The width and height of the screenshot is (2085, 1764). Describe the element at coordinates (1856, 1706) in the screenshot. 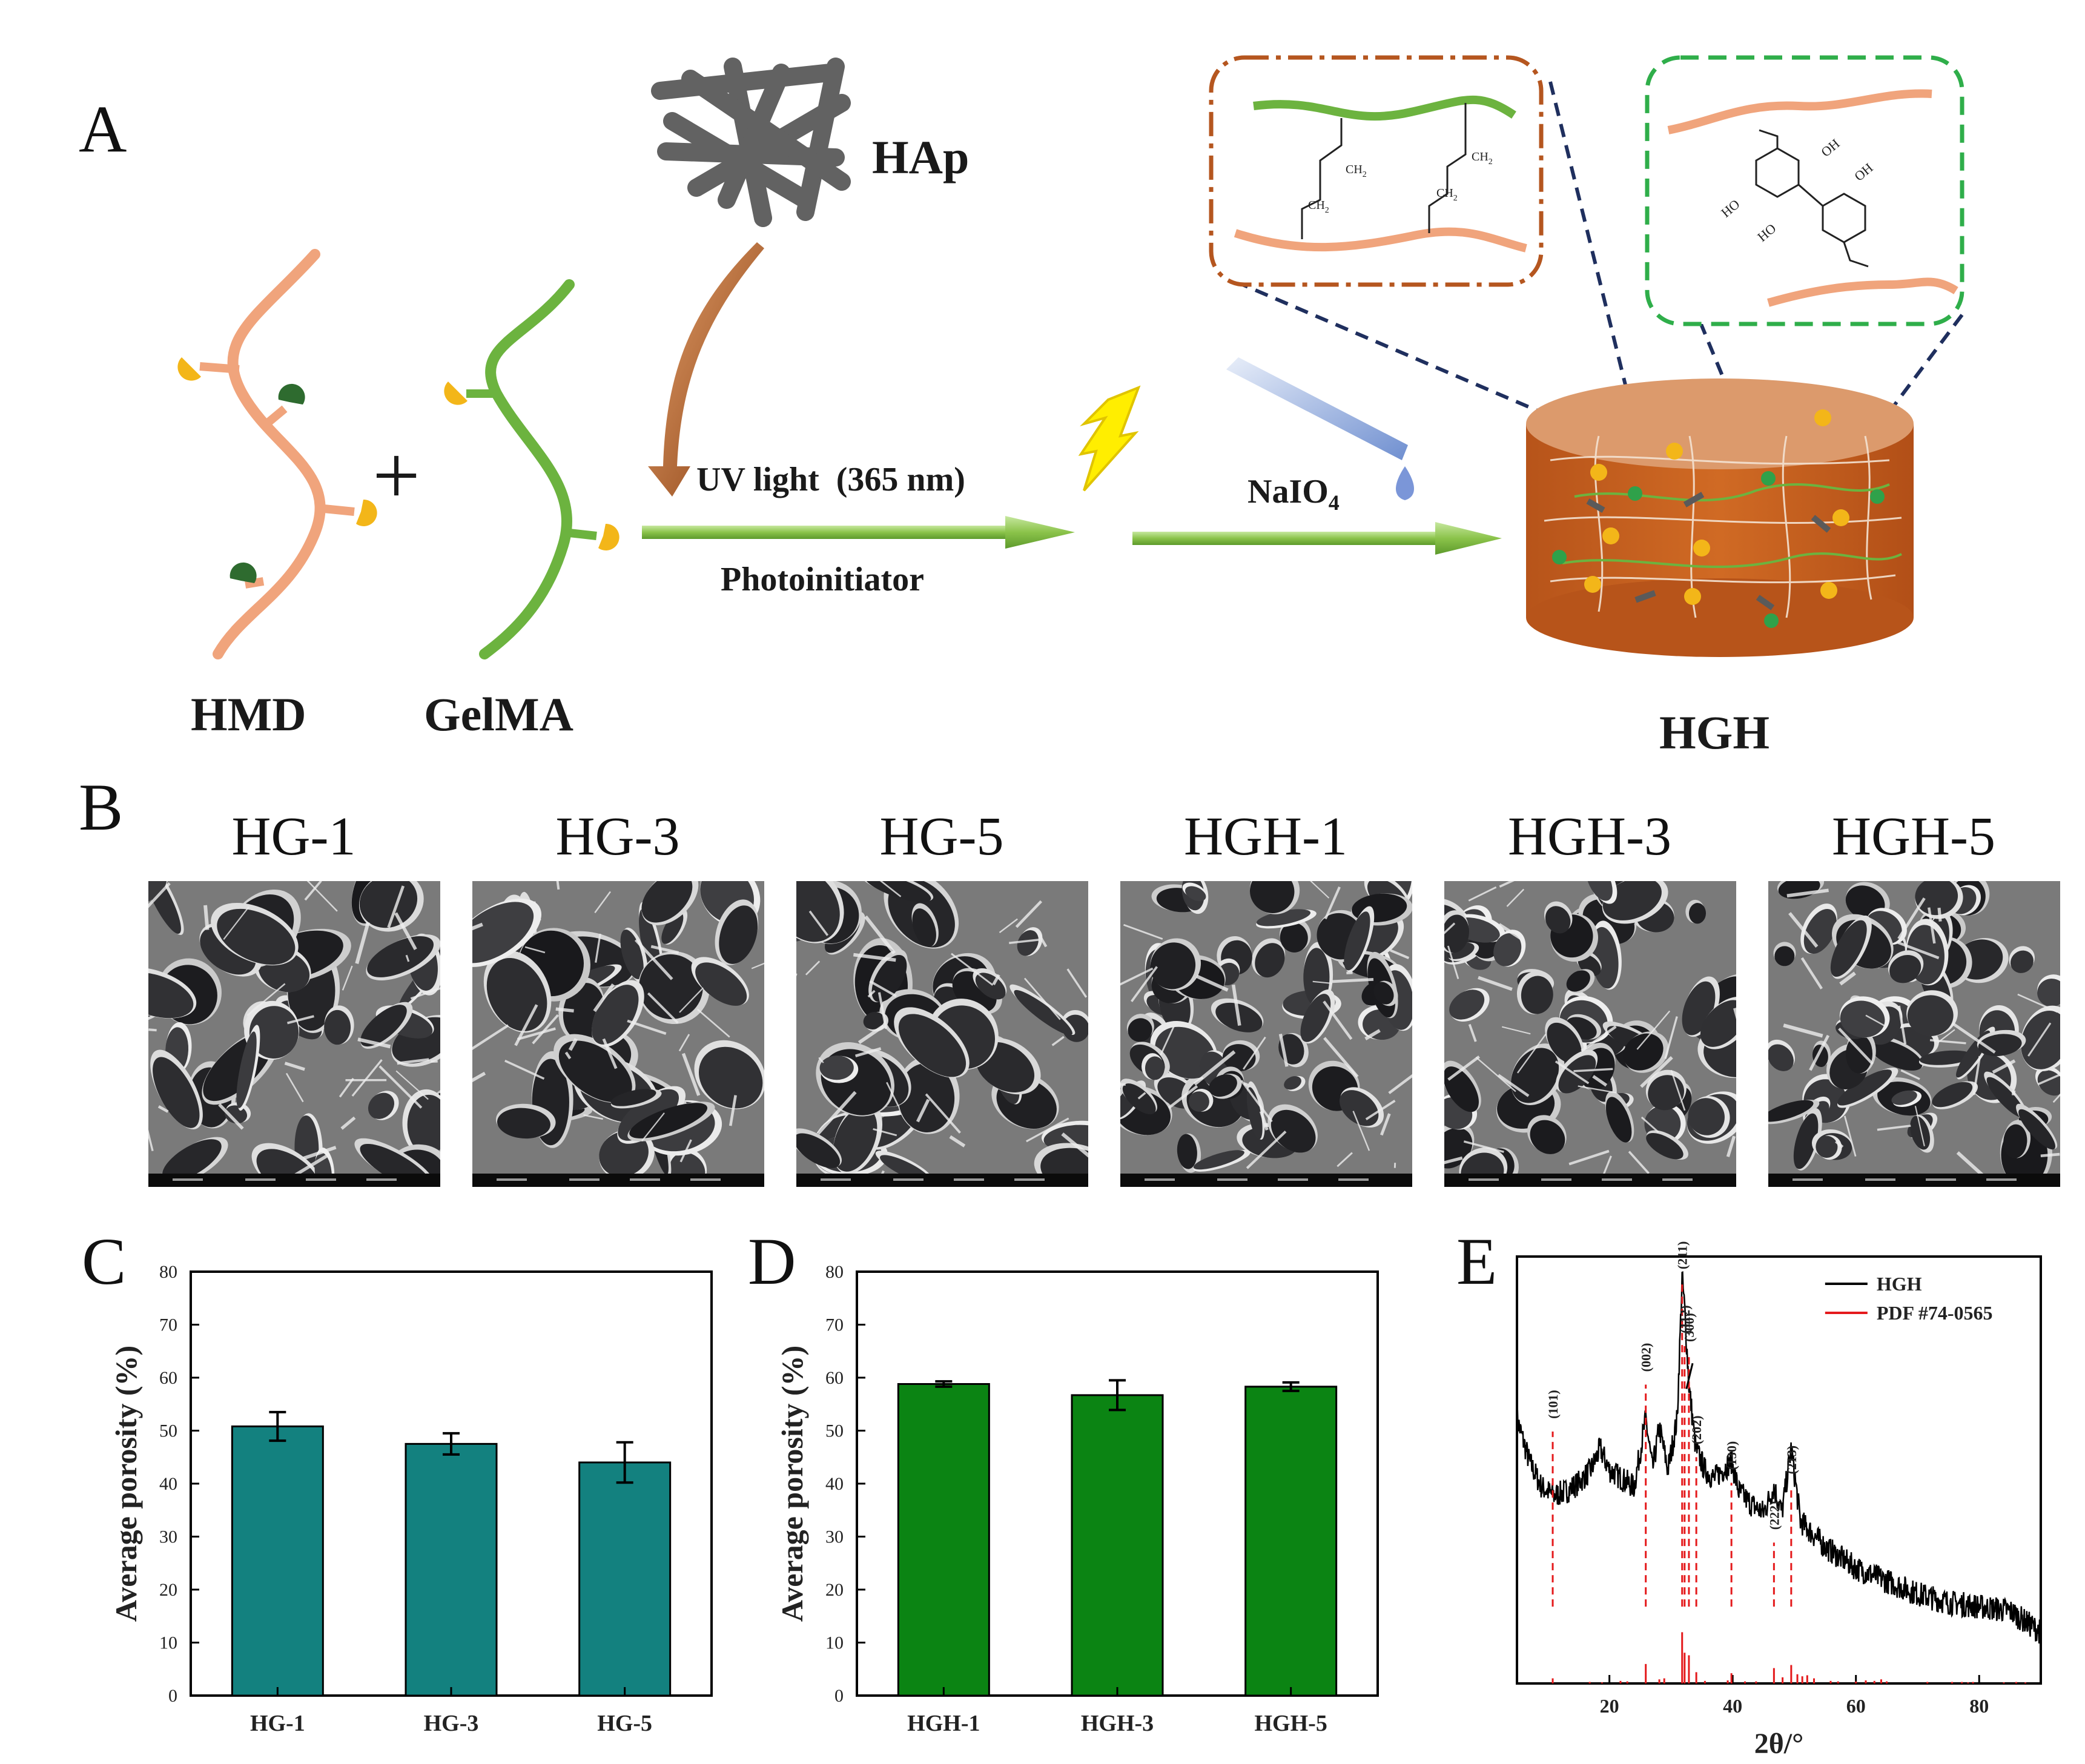

I see `x-tick-label: 60` at that location.